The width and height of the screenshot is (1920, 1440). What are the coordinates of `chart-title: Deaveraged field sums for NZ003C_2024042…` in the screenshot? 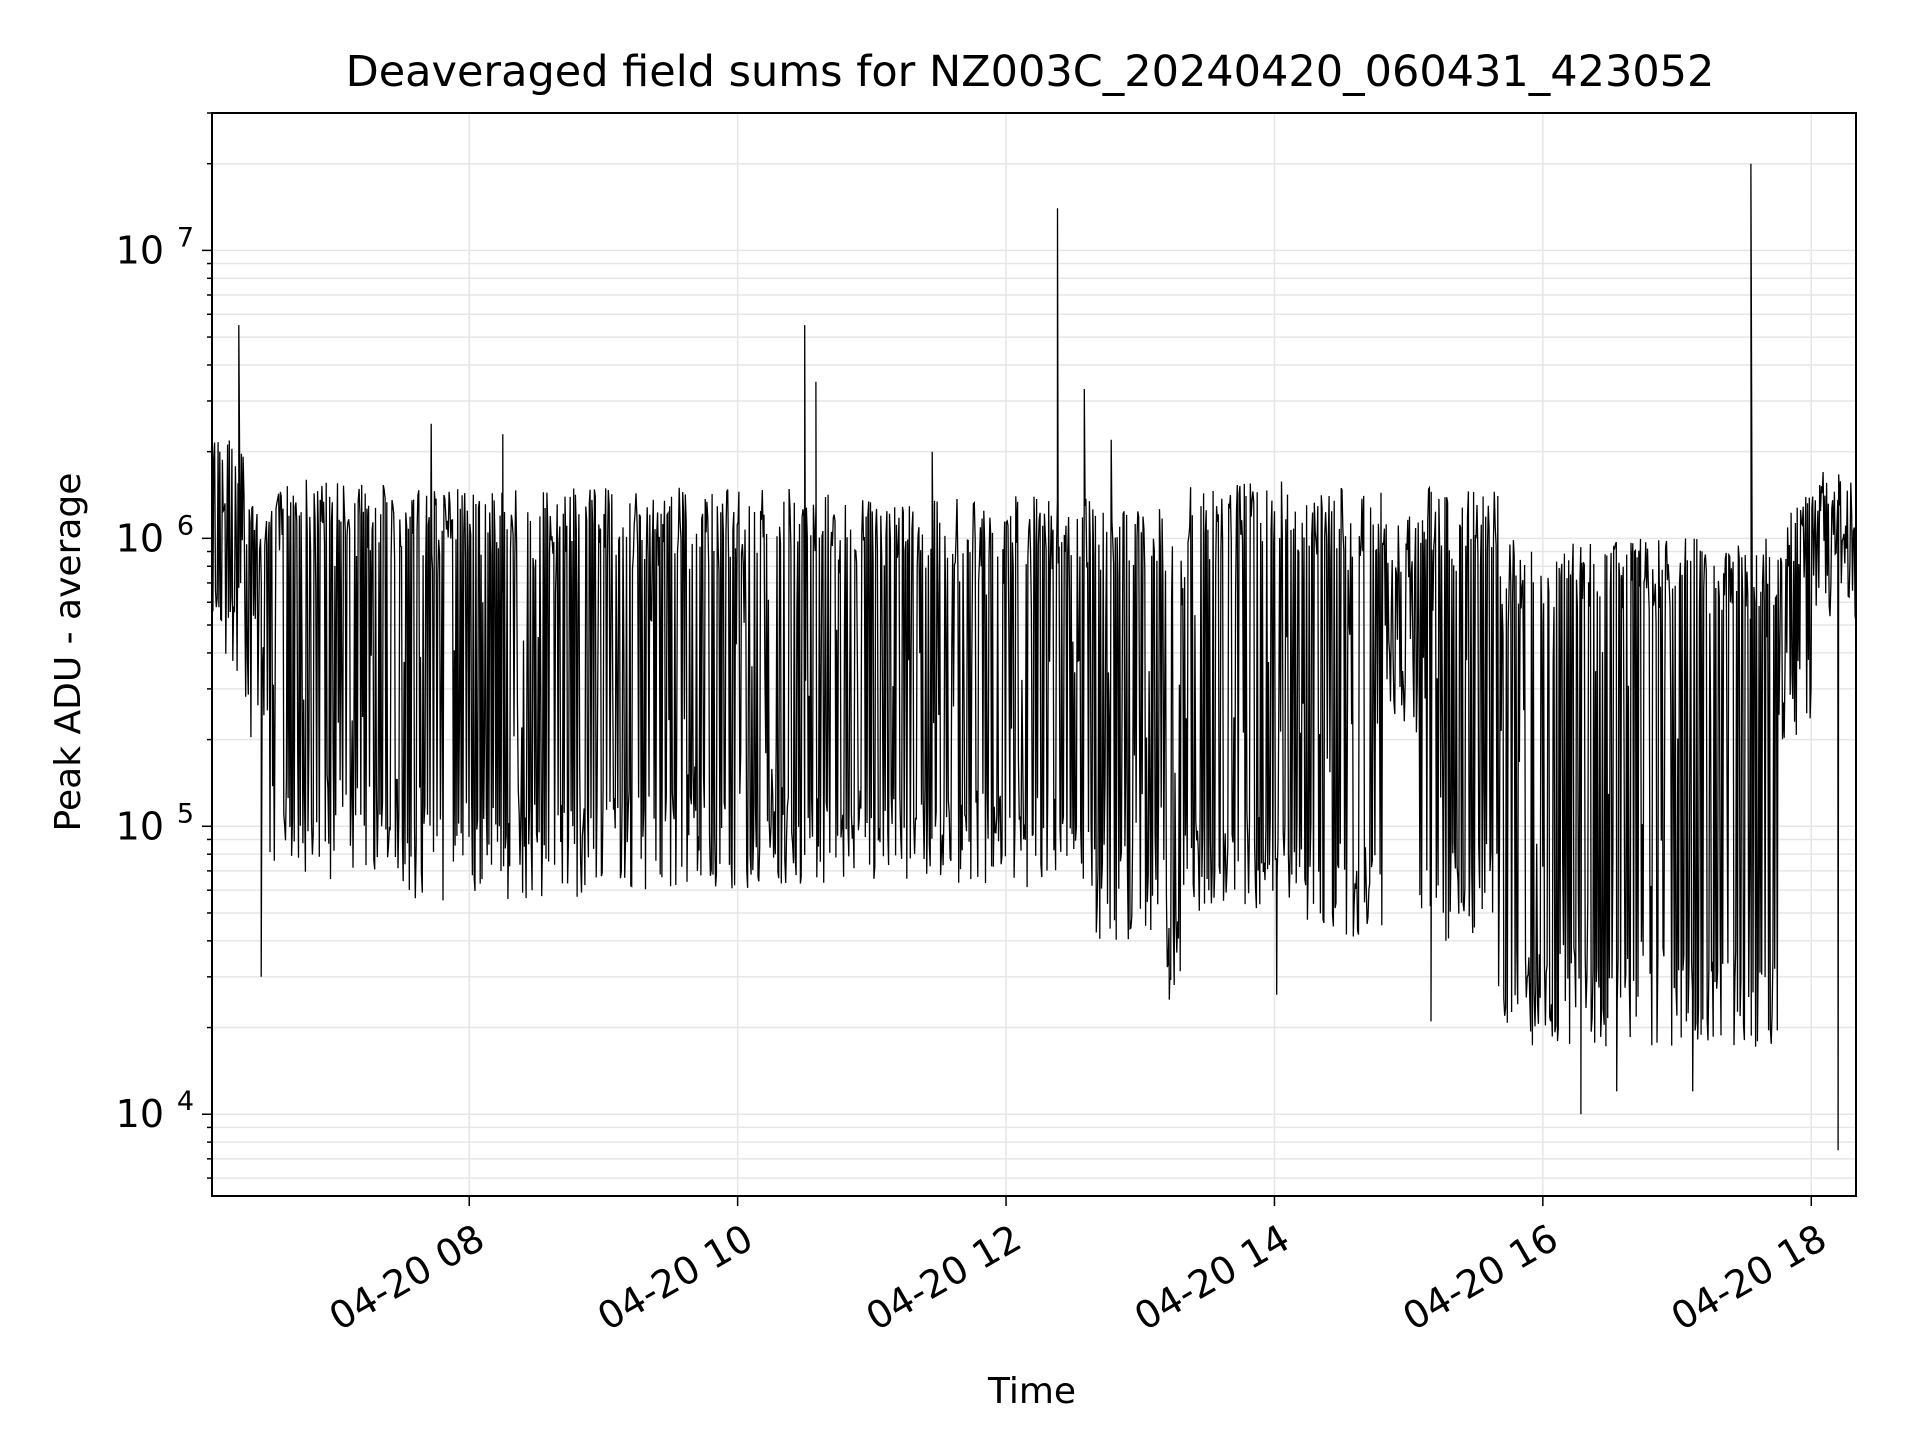 It's located at (1030, 72).